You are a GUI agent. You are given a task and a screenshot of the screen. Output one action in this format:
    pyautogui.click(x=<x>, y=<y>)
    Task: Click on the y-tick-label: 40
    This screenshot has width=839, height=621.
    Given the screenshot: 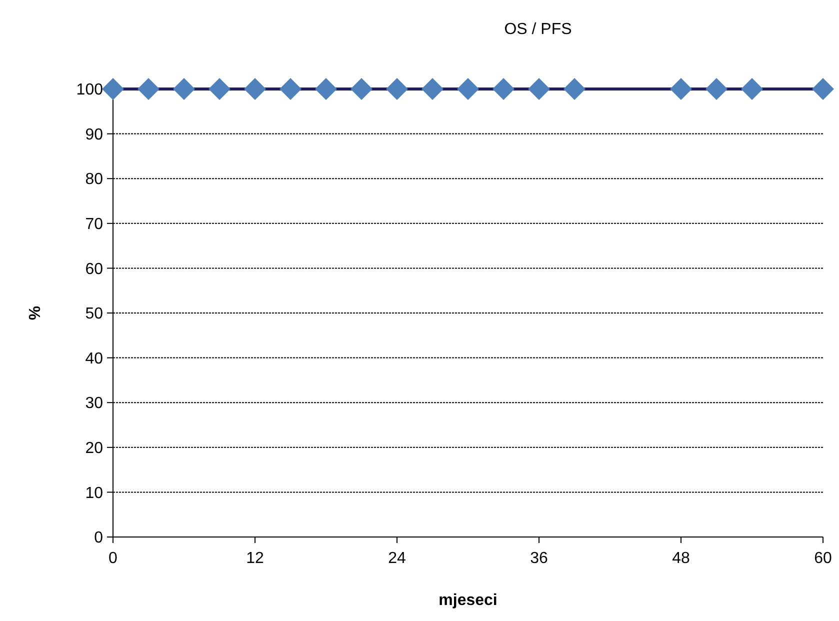 What is the action you would take?
    pyautogui.click(x=94, y=359)
    